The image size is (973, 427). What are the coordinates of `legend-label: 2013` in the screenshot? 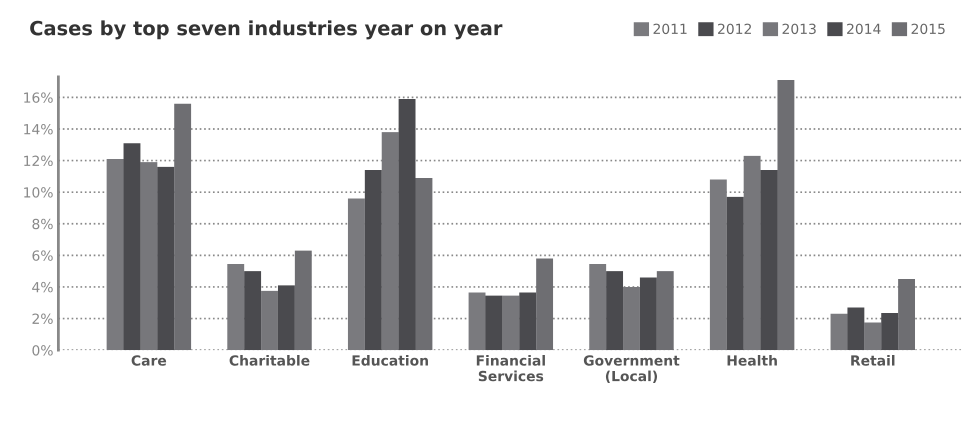 It's located at (799, 29).